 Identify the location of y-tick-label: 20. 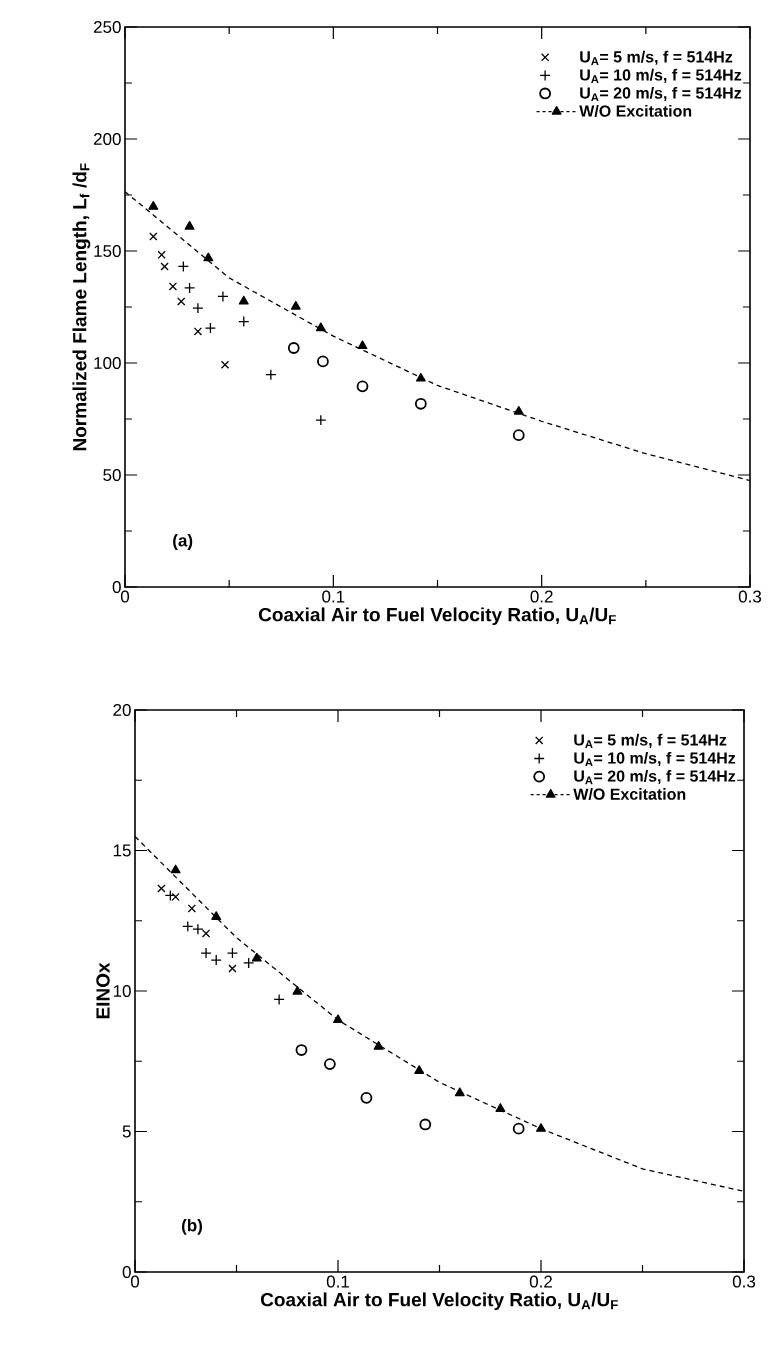
(122, 710).